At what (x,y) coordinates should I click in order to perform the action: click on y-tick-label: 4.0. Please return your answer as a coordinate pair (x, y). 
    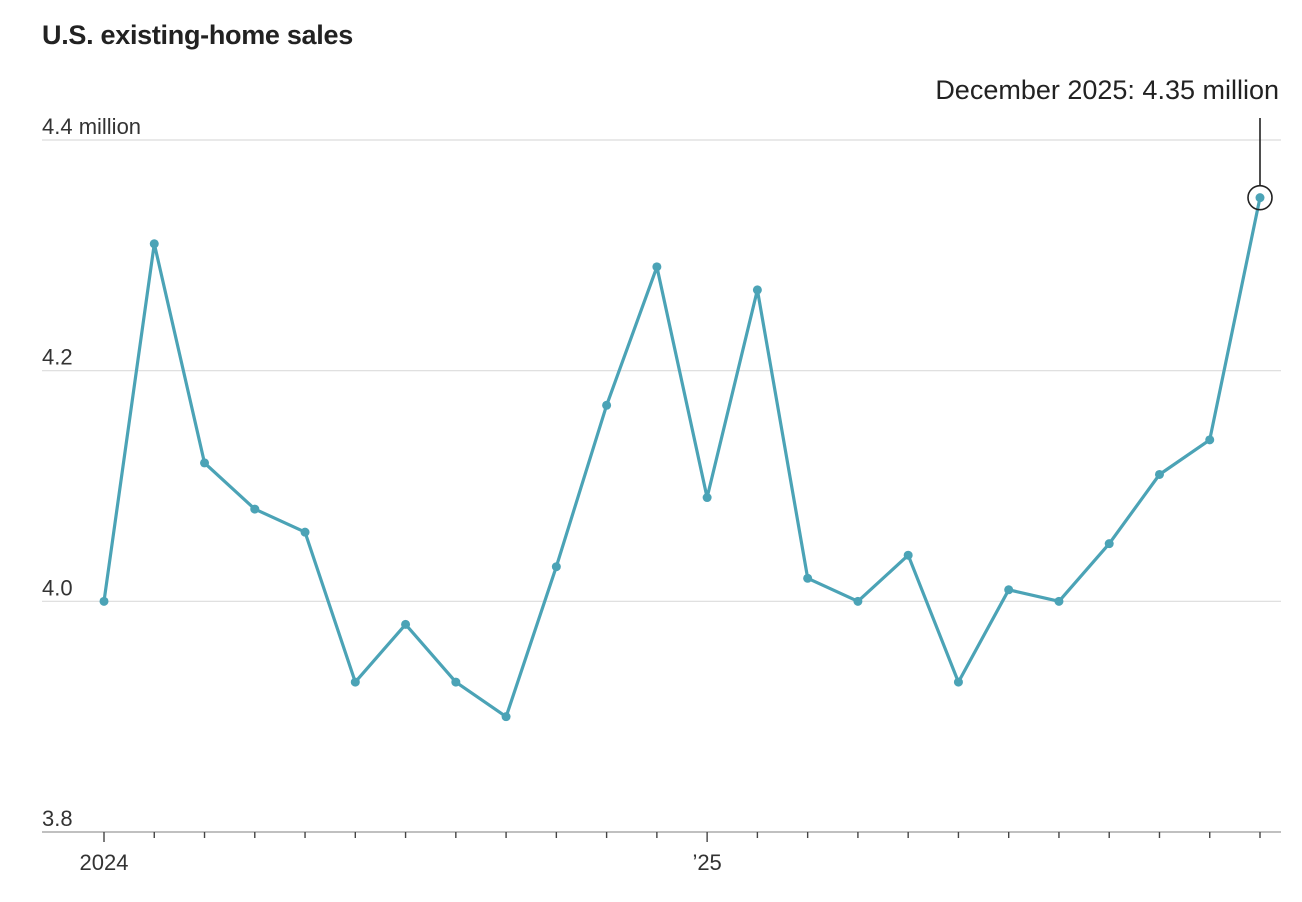
    Looking at the image, I should click on (57, 587).